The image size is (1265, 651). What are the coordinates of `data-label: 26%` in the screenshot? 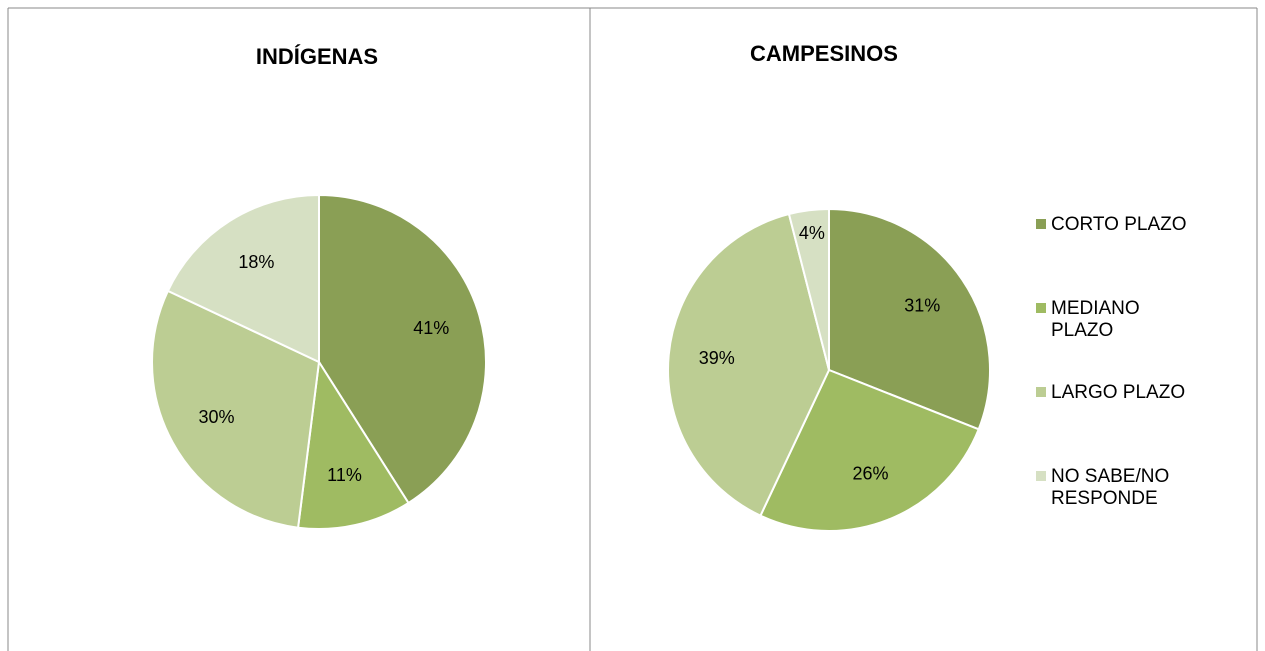 It's located at (870, 474).